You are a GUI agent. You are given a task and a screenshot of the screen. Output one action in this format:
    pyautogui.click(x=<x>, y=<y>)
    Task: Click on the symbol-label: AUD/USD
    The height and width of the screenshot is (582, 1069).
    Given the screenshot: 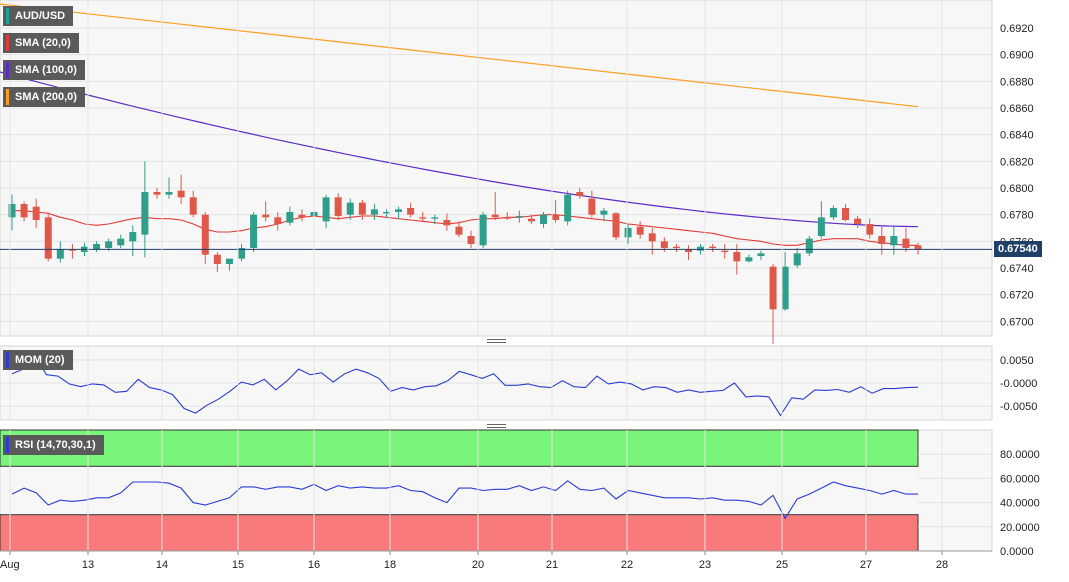 What is the action you would take?
    pyautogui.click(x=40, y=16)
    